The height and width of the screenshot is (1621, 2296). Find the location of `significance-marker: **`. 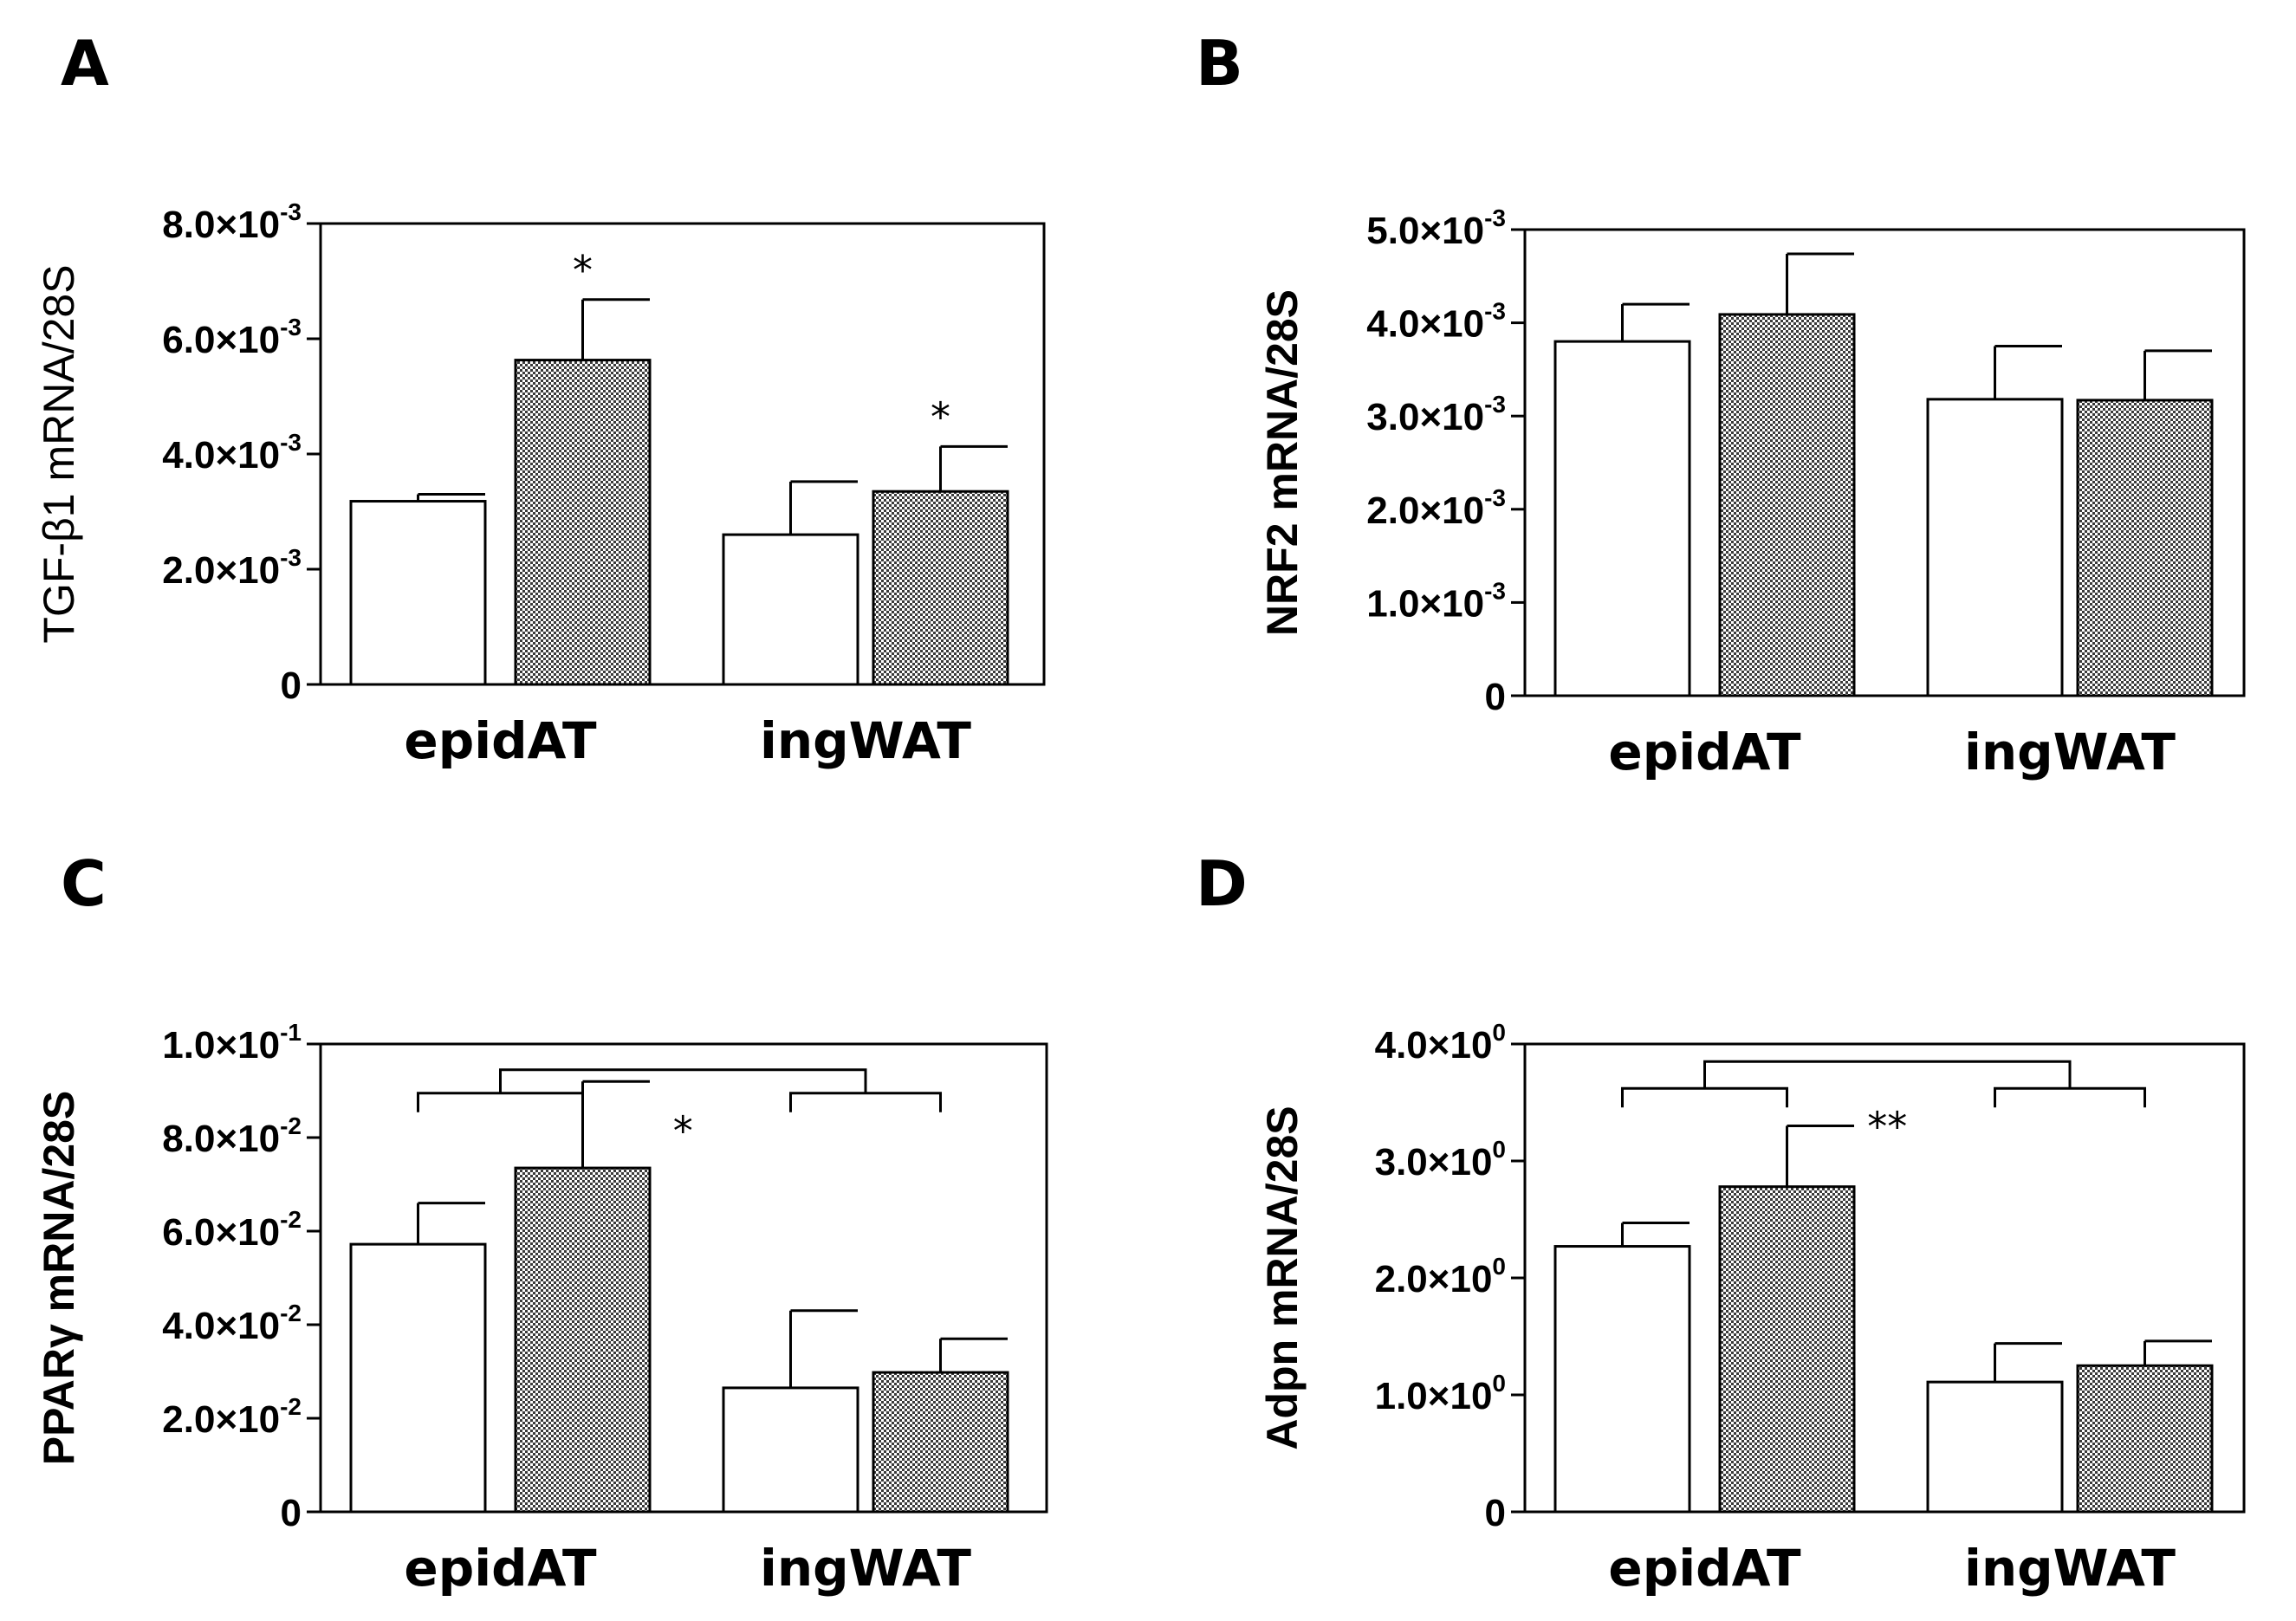

significance-marker: ** is located at coordinates (1887, 1126).